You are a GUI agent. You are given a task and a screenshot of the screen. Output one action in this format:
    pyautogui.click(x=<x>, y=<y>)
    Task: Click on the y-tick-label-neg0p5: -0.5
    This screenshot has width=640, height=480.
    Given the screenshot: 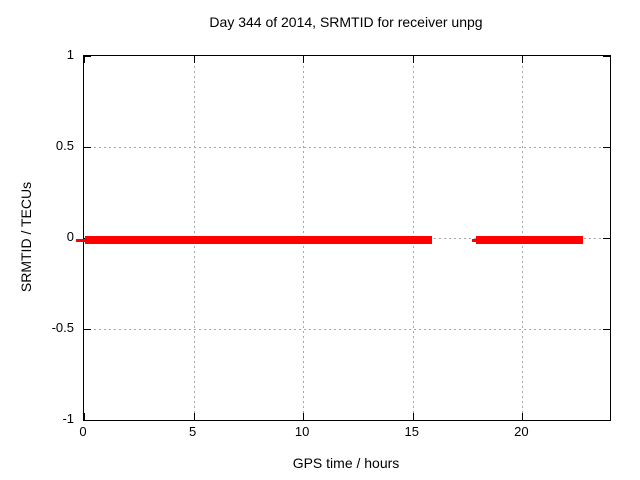 What is the action you would take?
    pyautogui.click(x=62, y=327)
    